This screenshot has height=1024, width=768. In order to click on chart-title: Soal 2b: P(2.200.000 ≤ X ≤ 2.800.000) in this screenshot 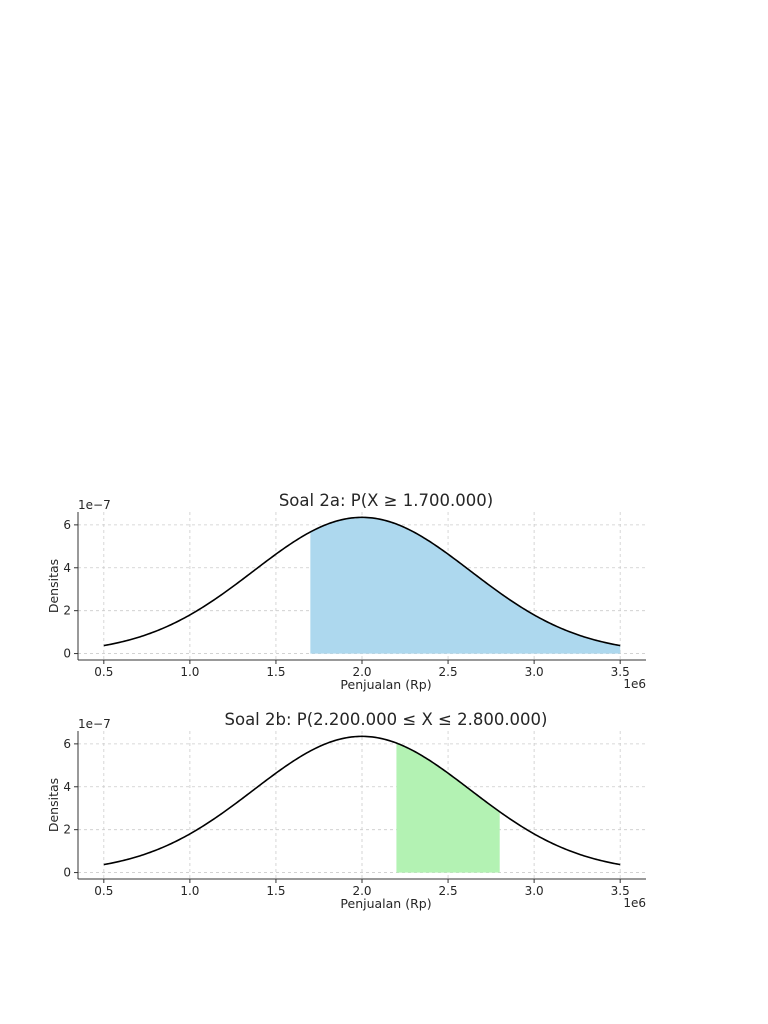, I will do `click(386, 719)`.